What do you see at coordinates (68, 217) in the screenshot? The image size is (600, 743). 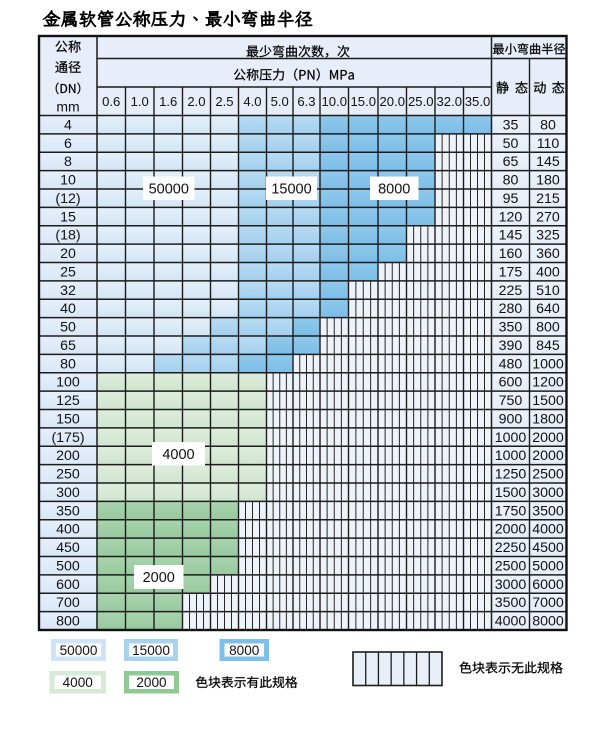 I see `svg-text: 15` at bounding box center [68, 217].